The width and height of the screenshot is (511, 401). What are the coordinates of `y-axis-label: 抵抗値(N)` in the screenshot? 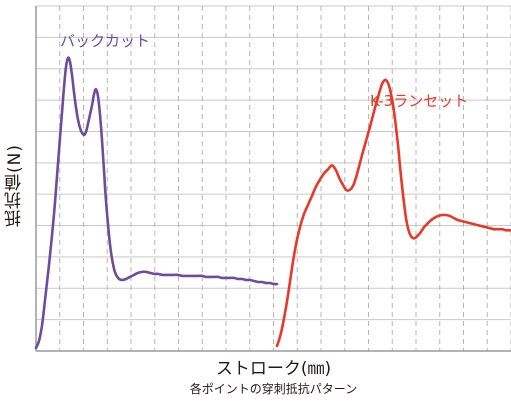 It's located at (15, 186).